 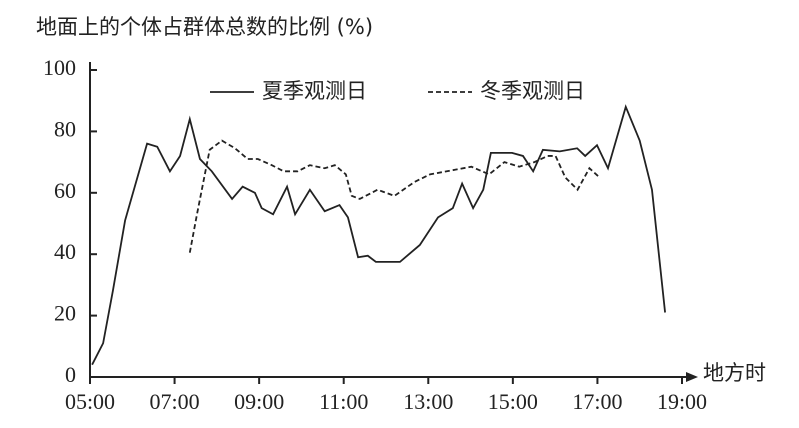 I want to click on y-tick-label: 40, so click(x=65, y=251).